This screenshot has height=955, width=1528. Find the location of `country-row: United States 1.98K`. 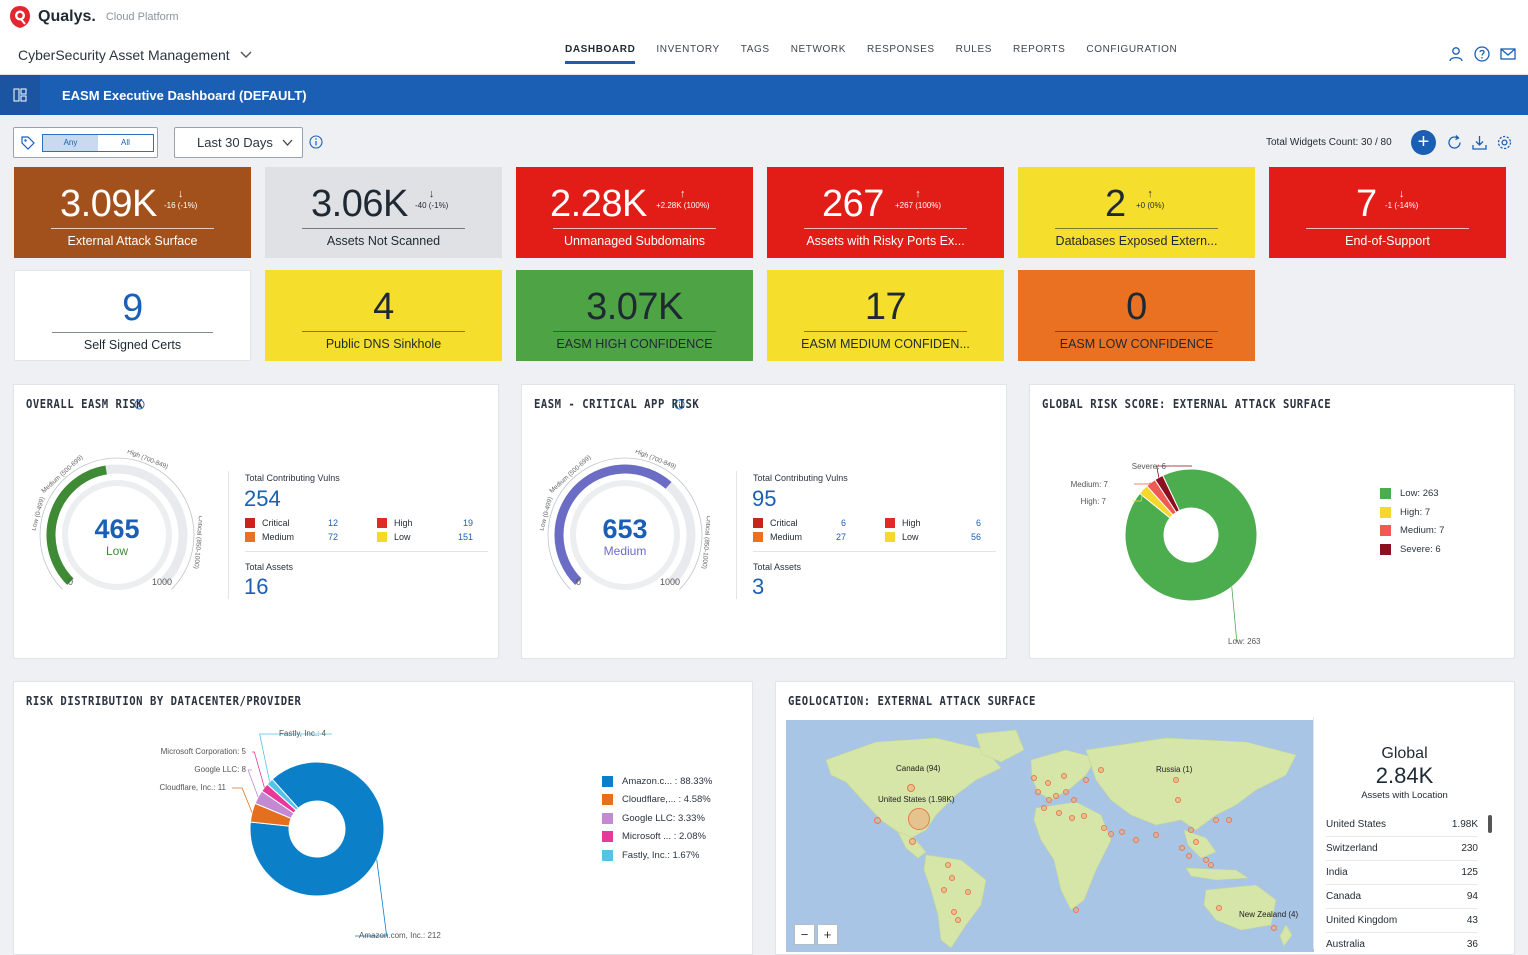

country-row: United States 1.98K is located at coordinates (1402, 825).